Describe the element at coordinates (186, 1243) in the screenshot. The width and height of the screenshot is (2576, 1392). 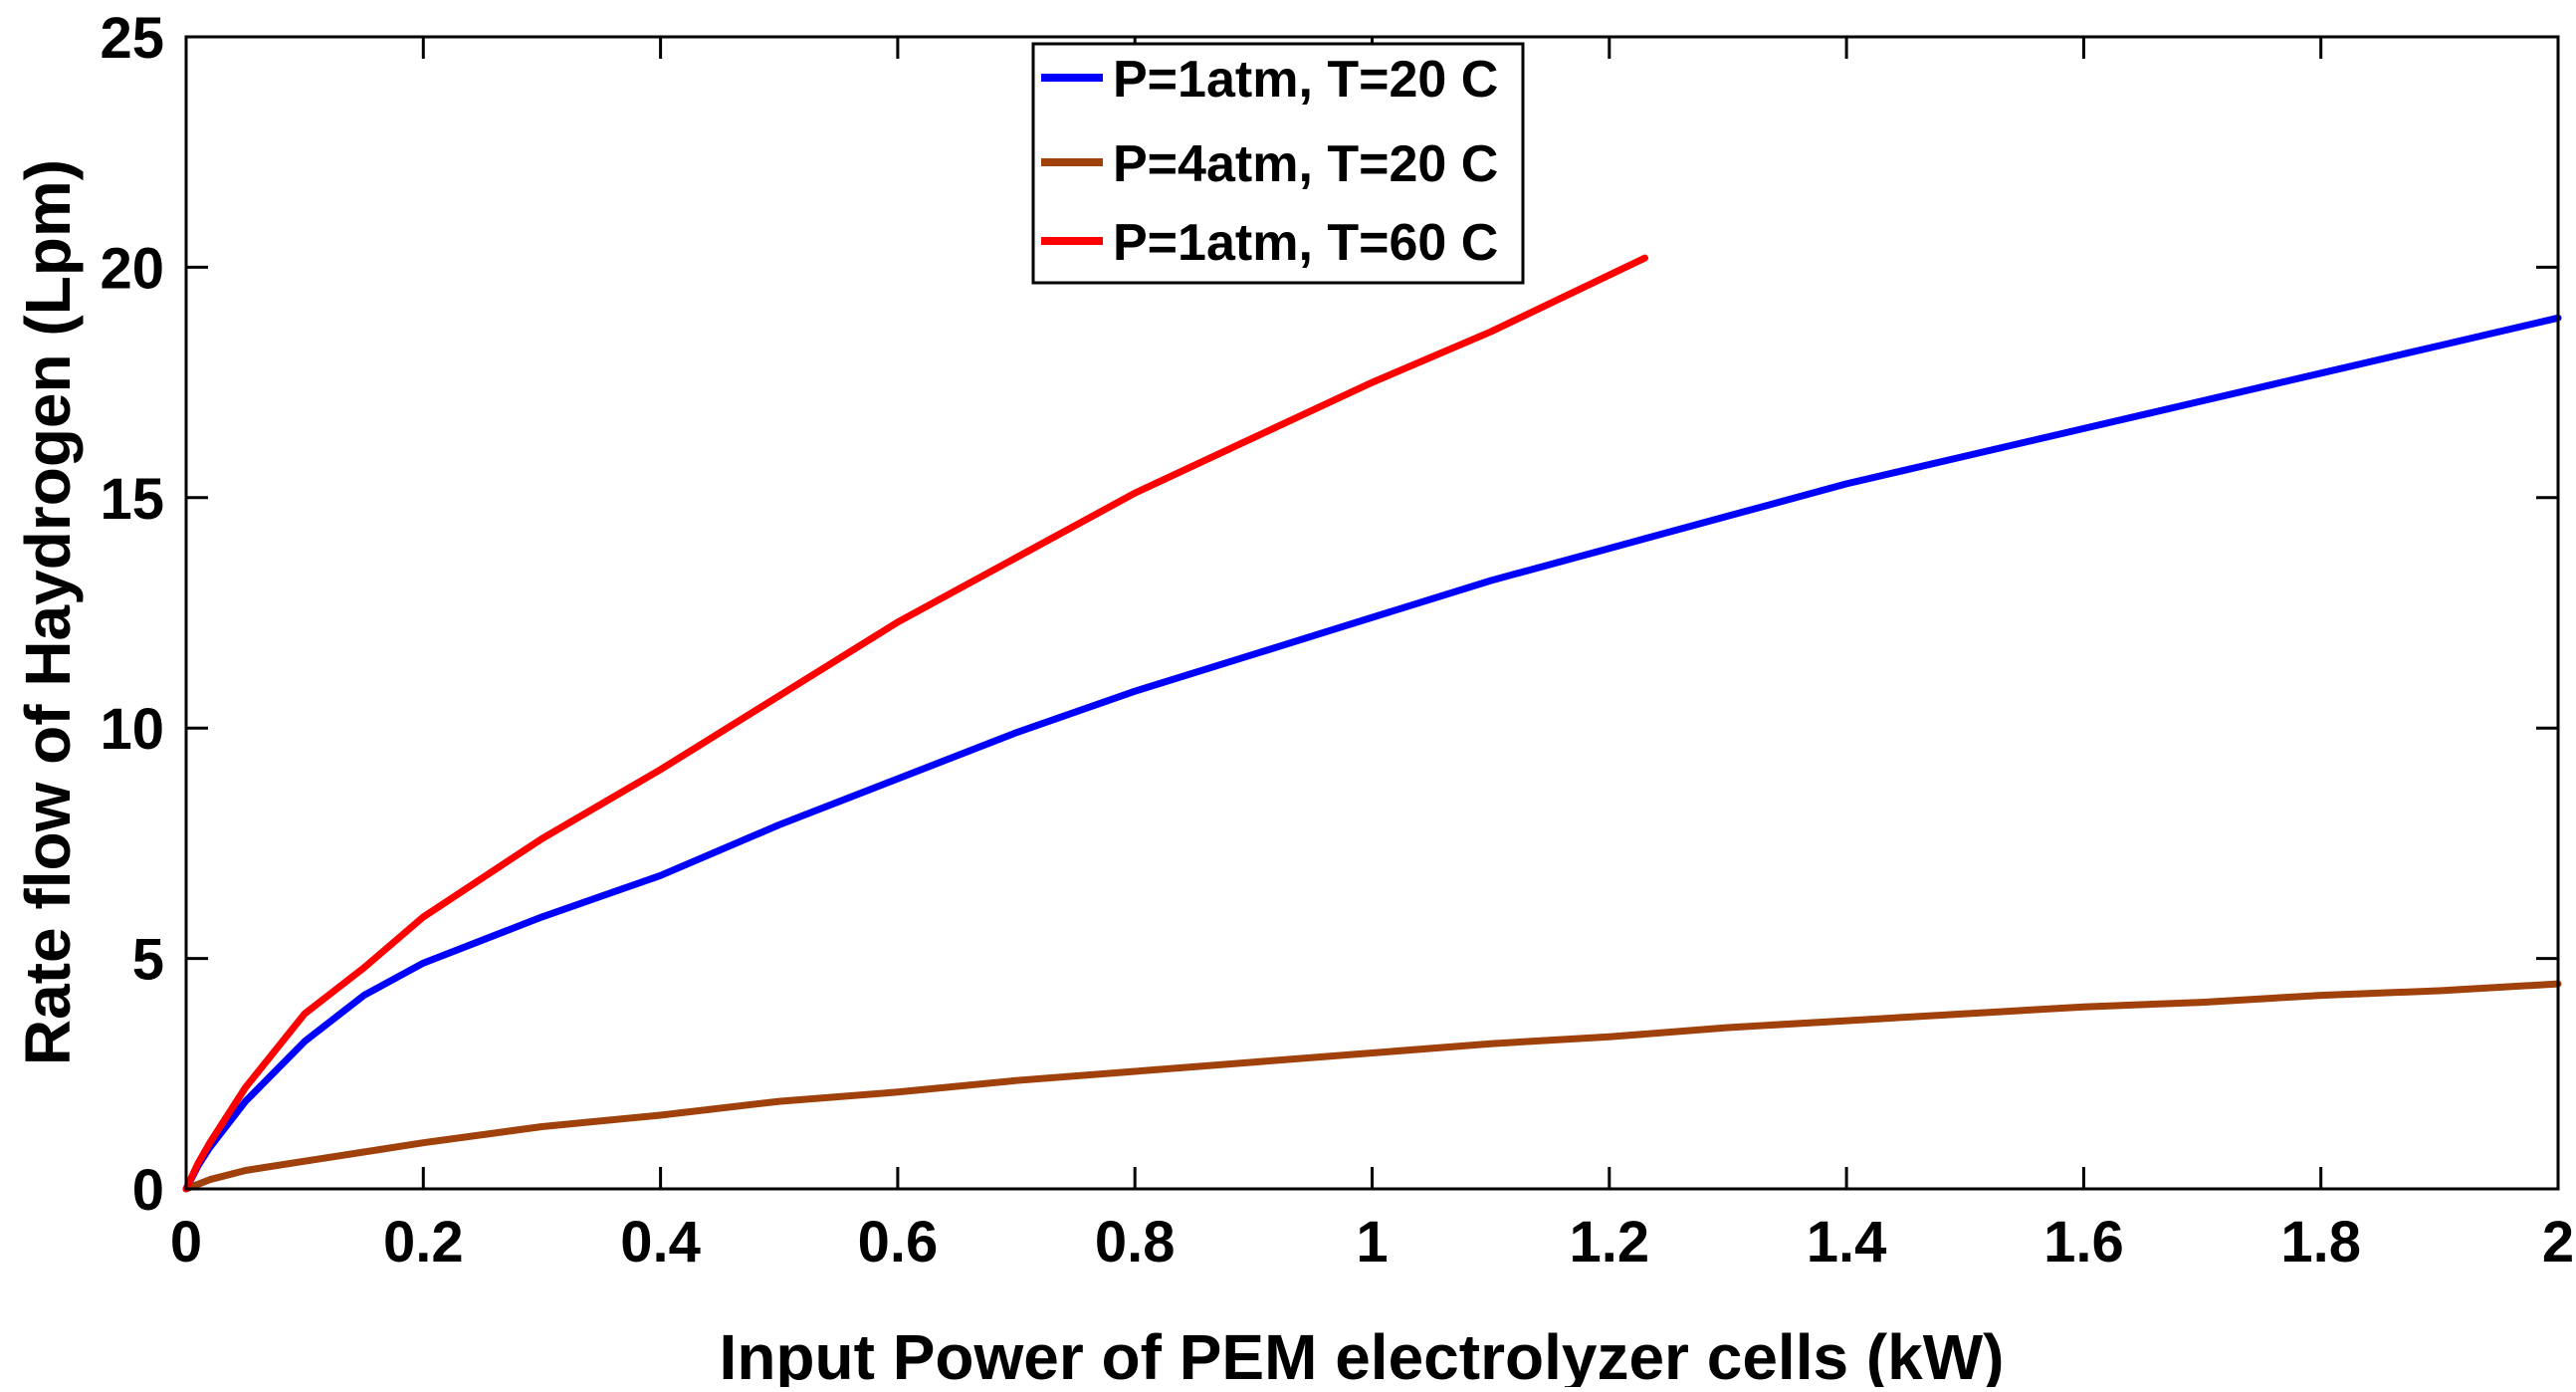
I see `x-tick-label: 0` at that location.